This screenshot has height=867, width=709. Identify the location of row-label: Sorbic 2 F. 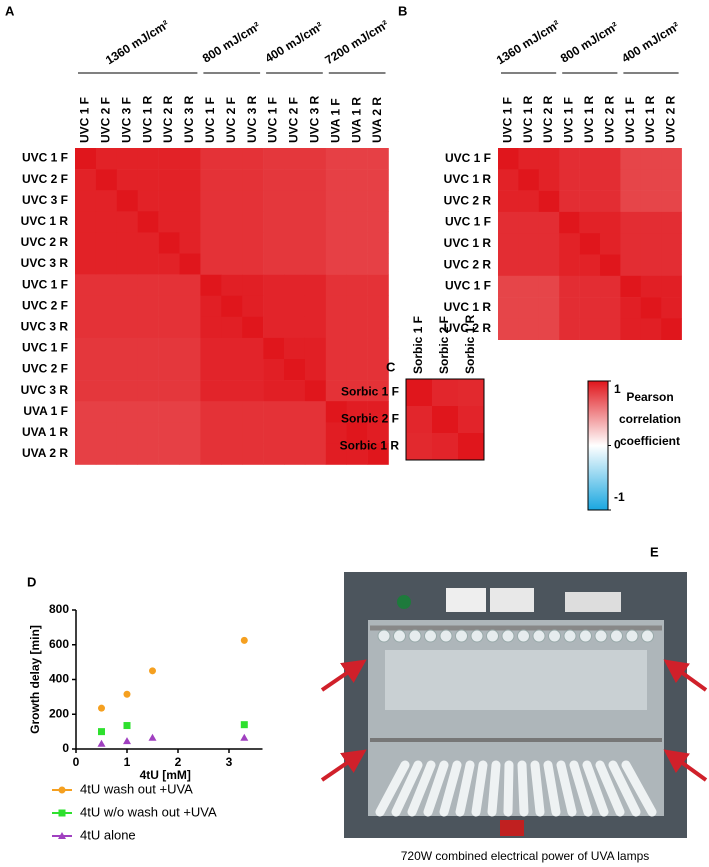
(370, 419).